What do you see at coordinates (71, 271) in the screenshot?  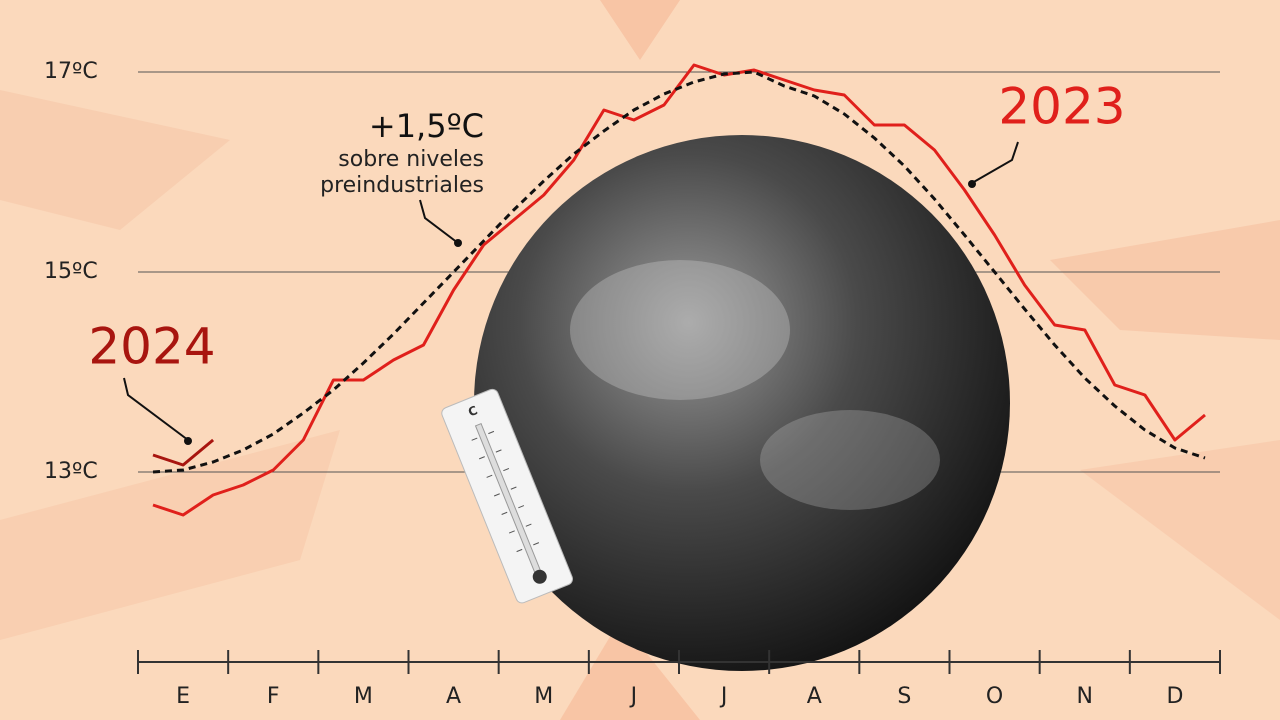 I see `y-tick-label: 15ºC` at bounding box center [71, 271].